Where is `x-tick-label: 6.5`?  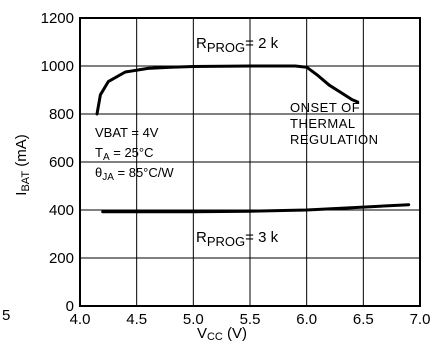 x-tick-label: 6.5 is located at coordinates (363, 319).